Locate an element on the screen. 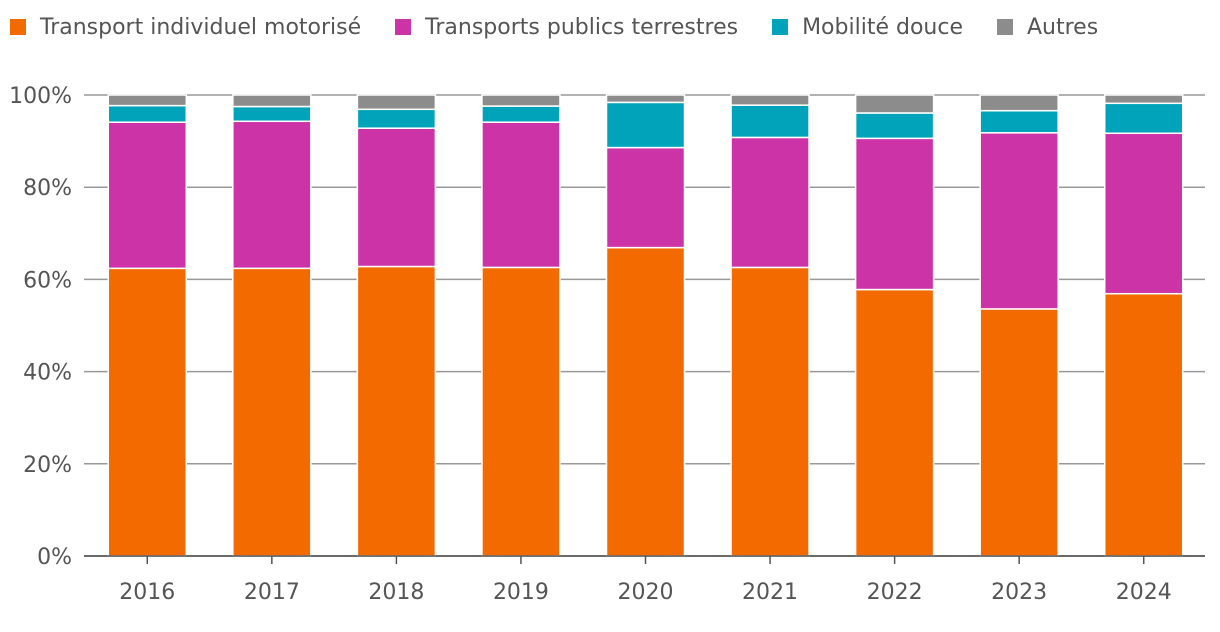 The width and height of the screenshot is (1220, 632). y-tick-label: 80% is located at coordinates (47, 188).